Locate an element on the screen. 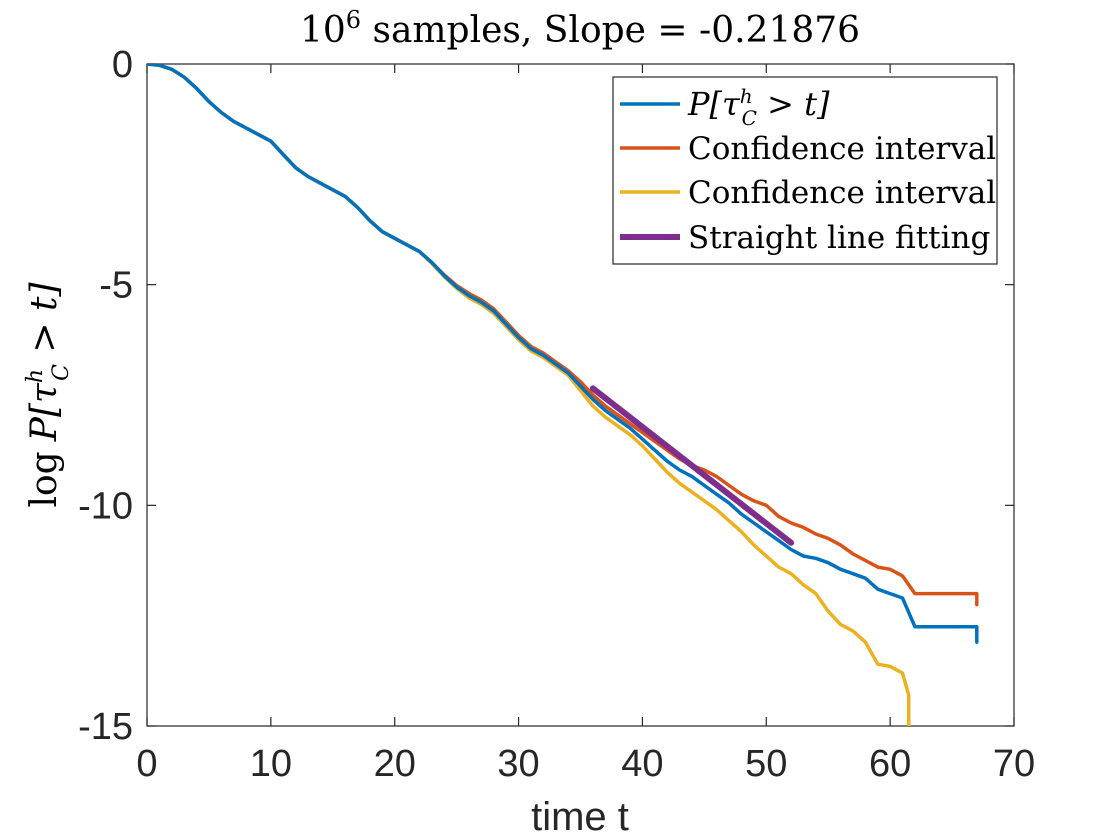 The height and width of the screenshot is (840, 1120). y-axis-label: logP[τhC > t] is located at coordinates (48, 395).